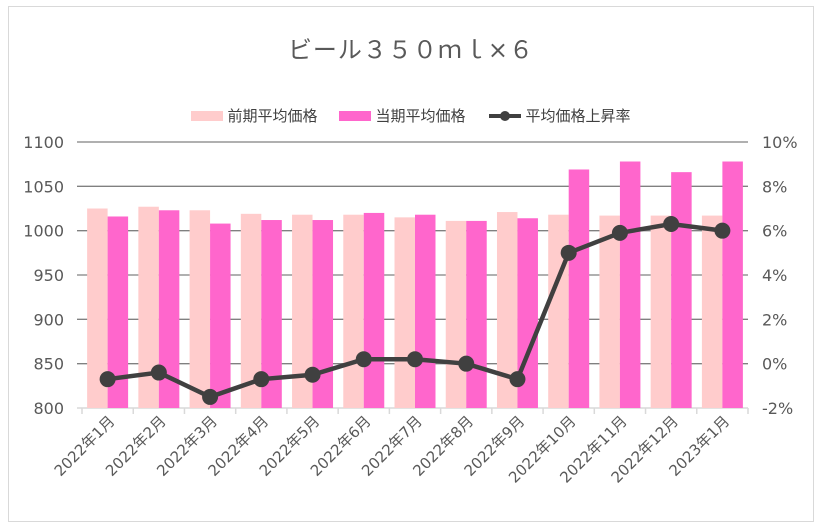 The image size is (822, 529). What do you see at coordinates (774, 186) in the screenshot?
I see `y2-tick-label: 8%` at bounding box center [774, 186].